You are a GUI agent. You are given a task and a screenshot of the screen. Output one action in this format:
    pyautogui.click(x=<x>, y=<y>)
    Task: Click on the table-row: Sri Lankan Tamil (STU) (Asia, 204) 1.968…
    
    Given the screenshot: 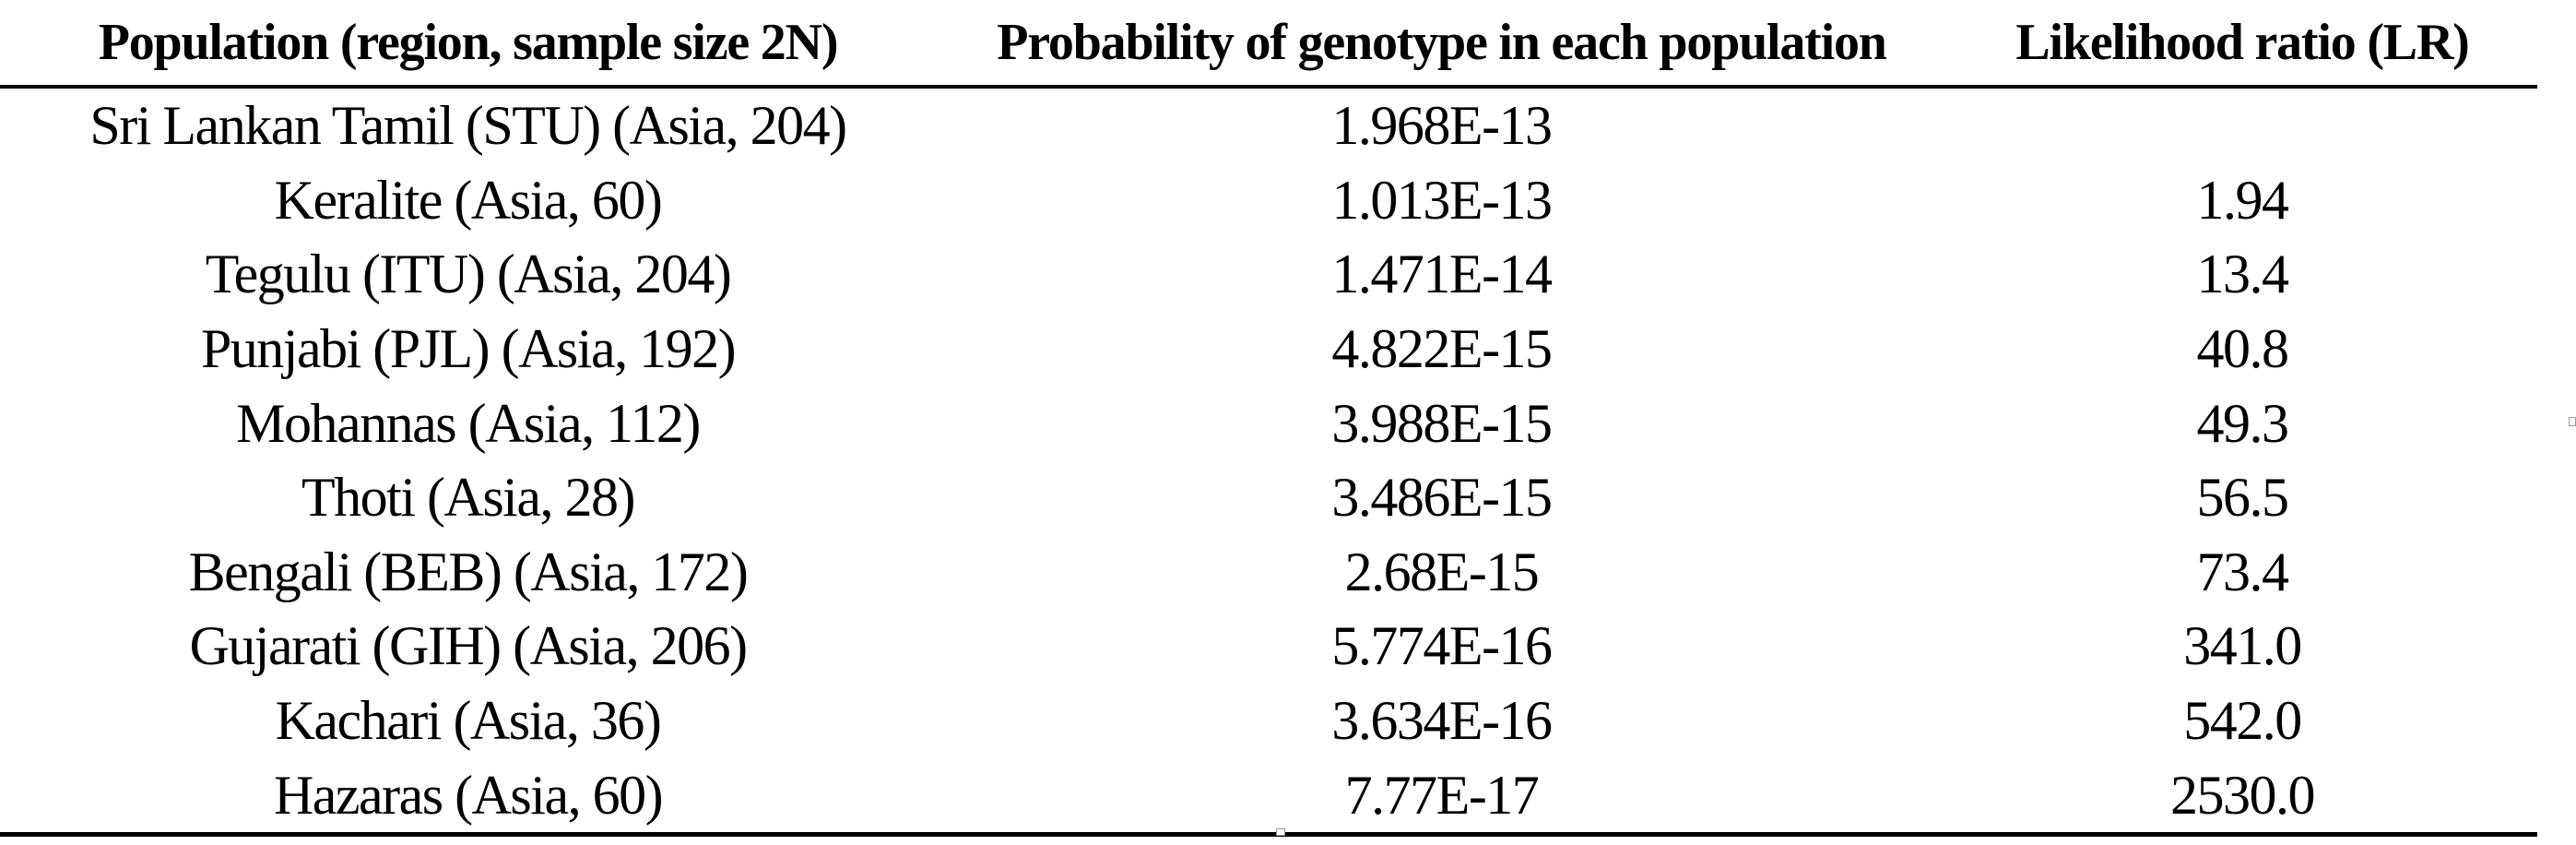 What is the action you would take?
    pyautogui.click(x=1268, y=125)
    